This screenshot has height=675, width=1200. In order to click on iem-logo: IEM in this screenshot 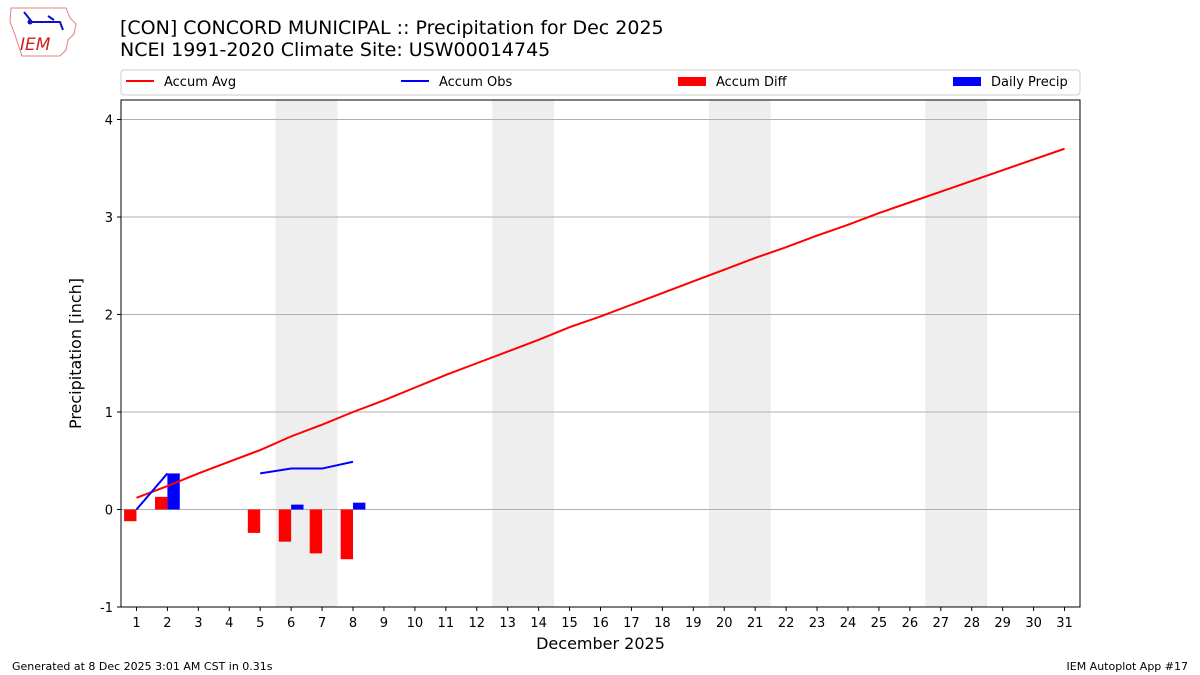, I will do `click(44, 33)`.